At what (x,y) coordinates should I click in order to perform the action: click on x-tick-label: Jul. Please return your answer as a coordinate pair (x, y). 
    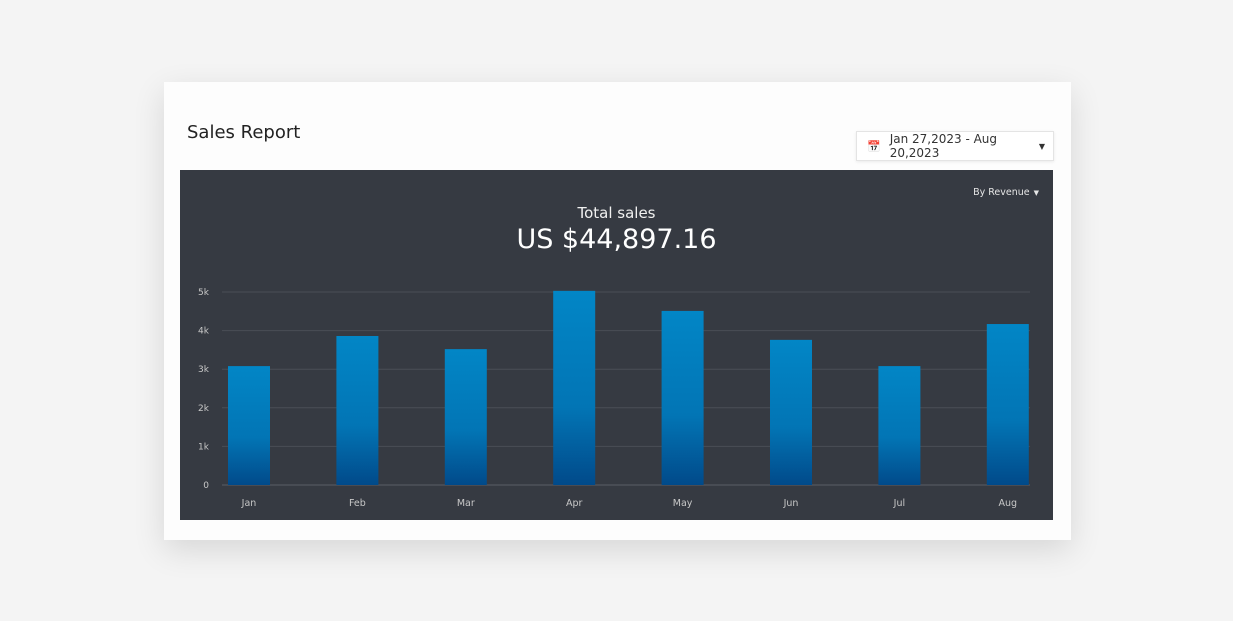
    Looking at the image, I should click on (899, 503).